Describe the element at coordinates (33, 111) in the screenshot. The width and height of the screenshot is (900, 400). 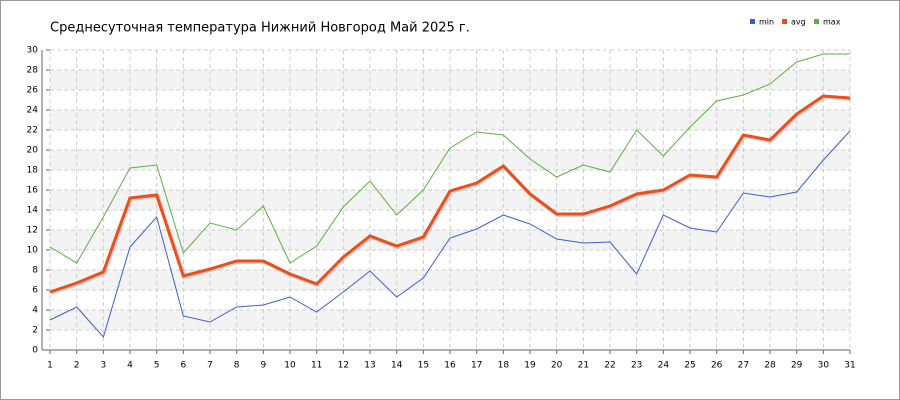
I see `y-tick-label: 24` at that location.